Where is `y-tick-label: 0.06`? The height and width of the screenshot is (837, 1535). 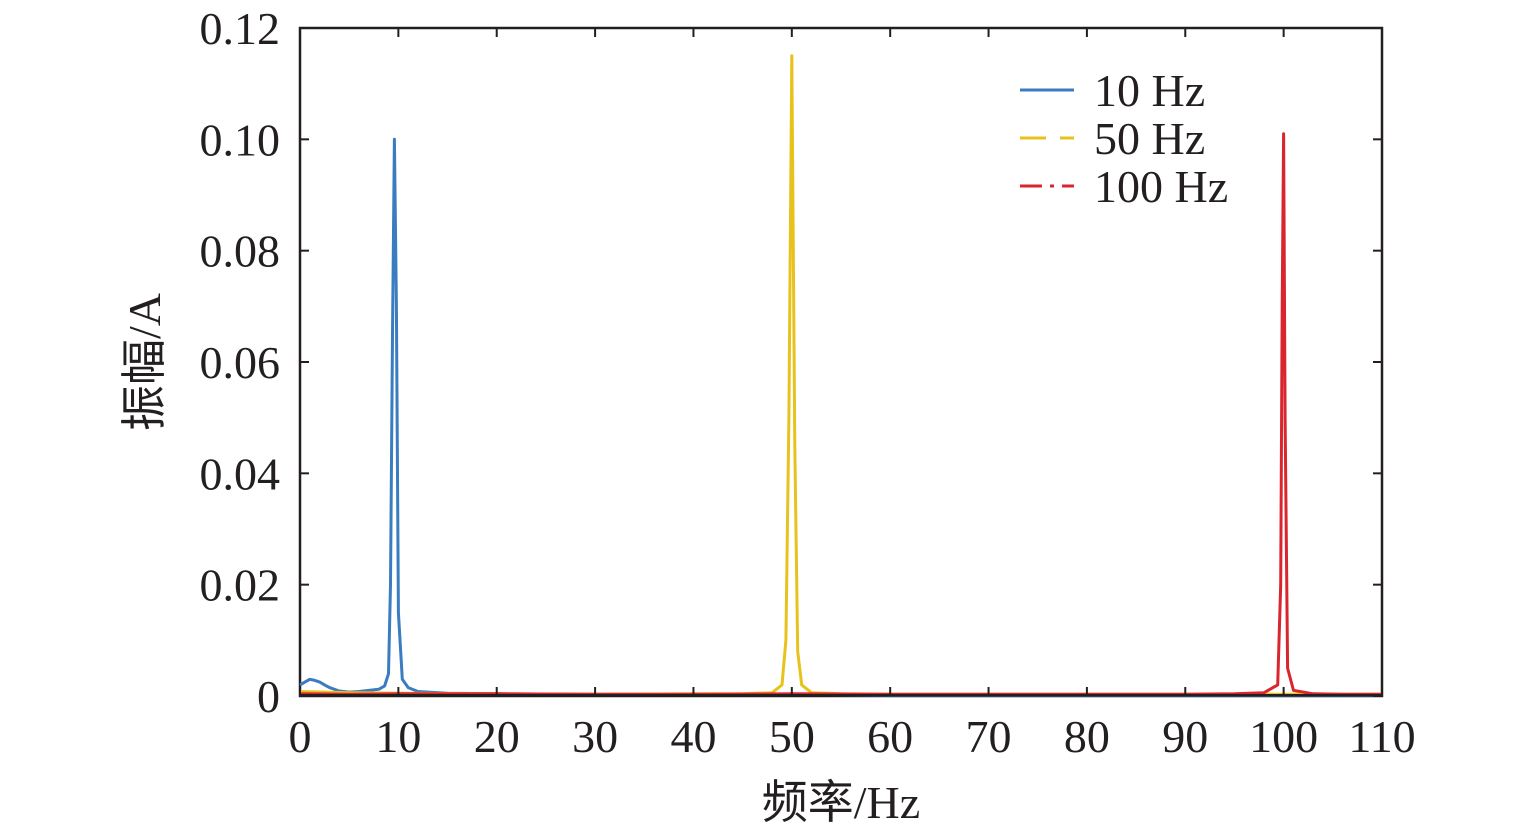
y-tick-label: 0.06 is located at coordinates (240, 362).